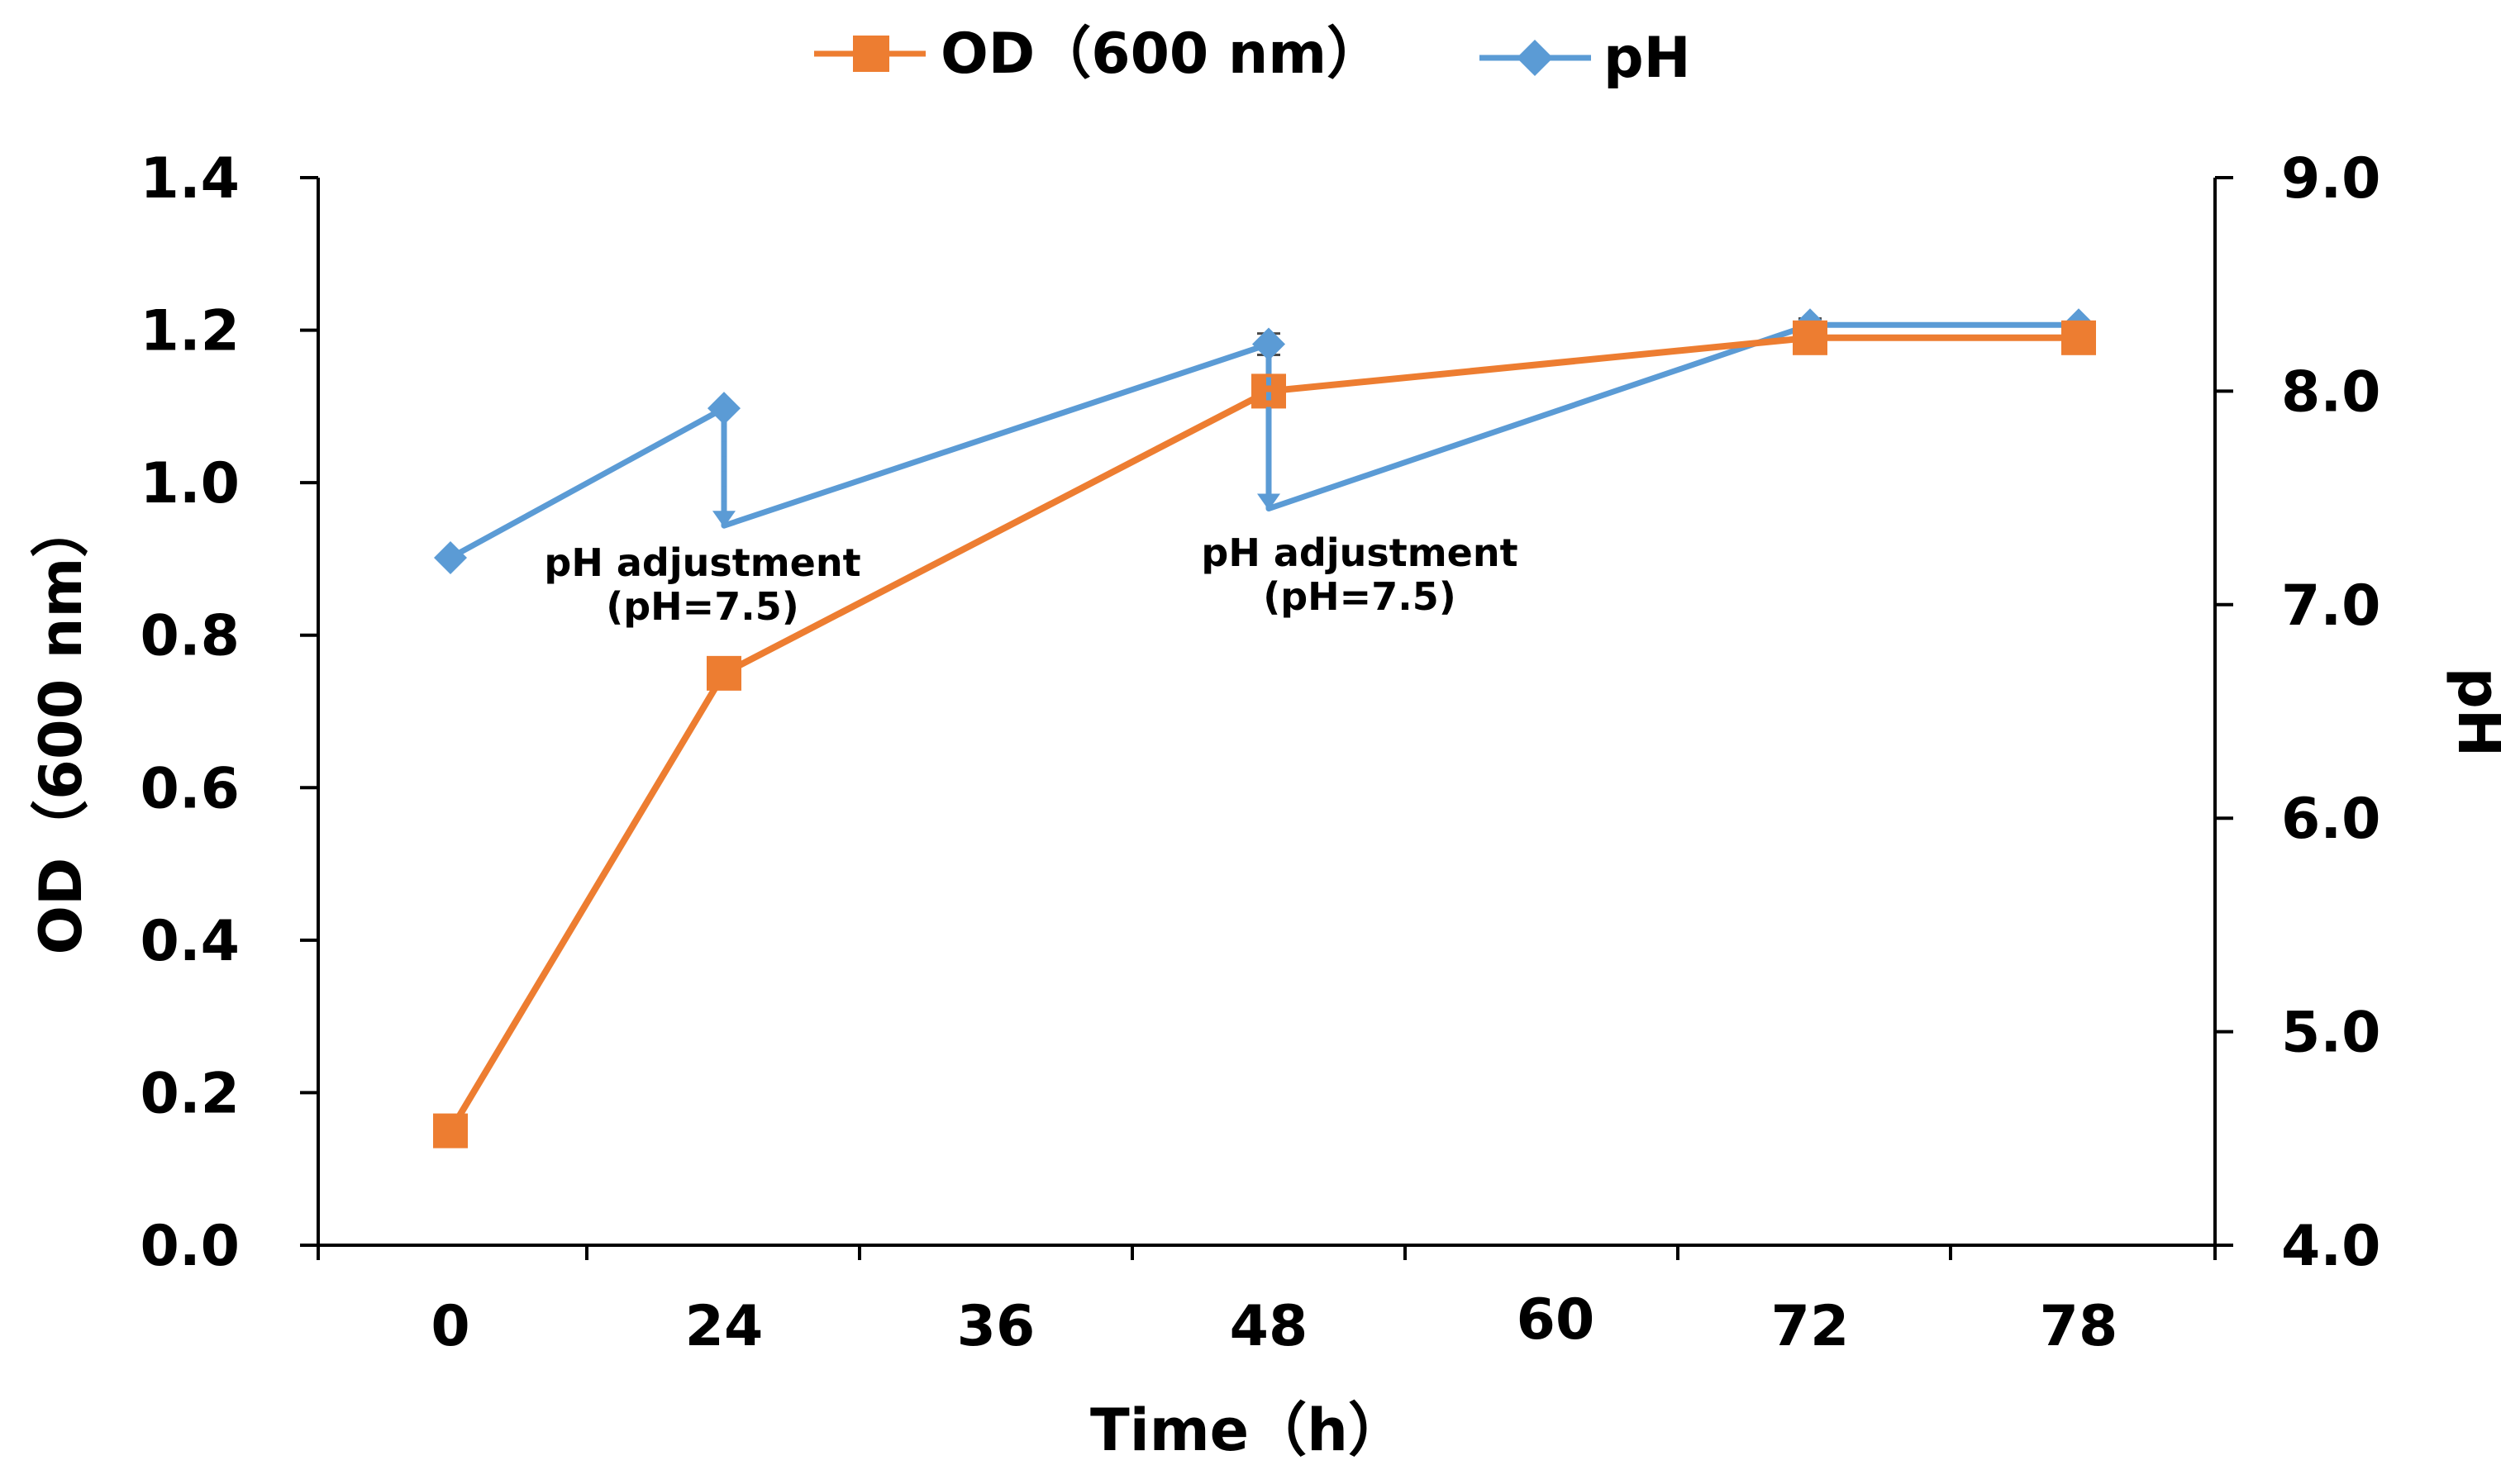  What do you see at coordinates (2330, 1033) in the screenshot?
I see `right-tick-label: 5.0` at bounding box center [2330, 1033].